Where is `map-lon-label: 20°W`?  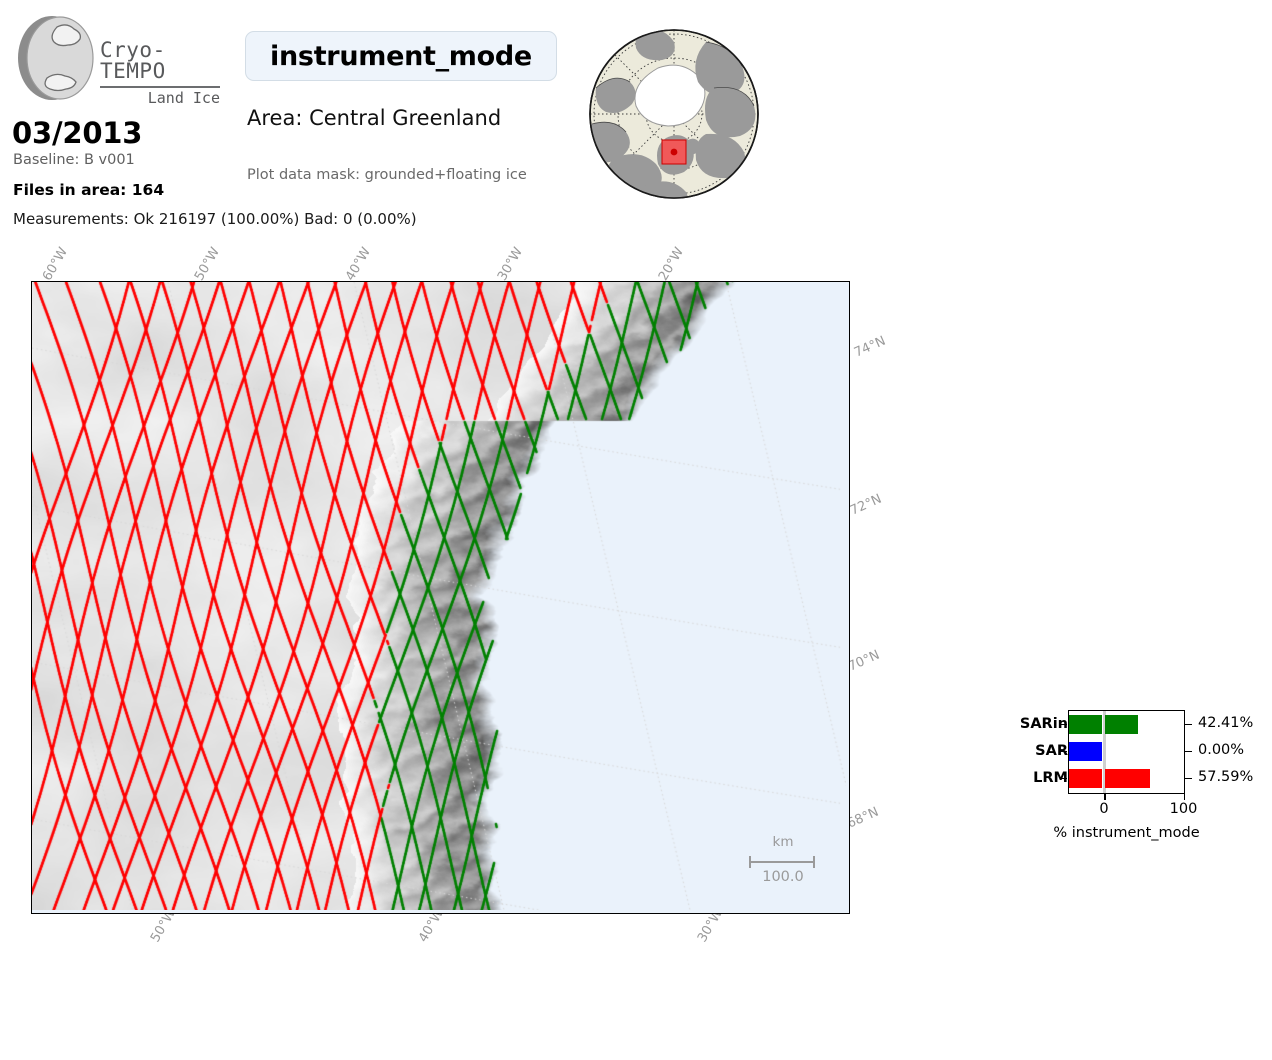
map-lon-label: 20°W is located at coordinates (671, 264).